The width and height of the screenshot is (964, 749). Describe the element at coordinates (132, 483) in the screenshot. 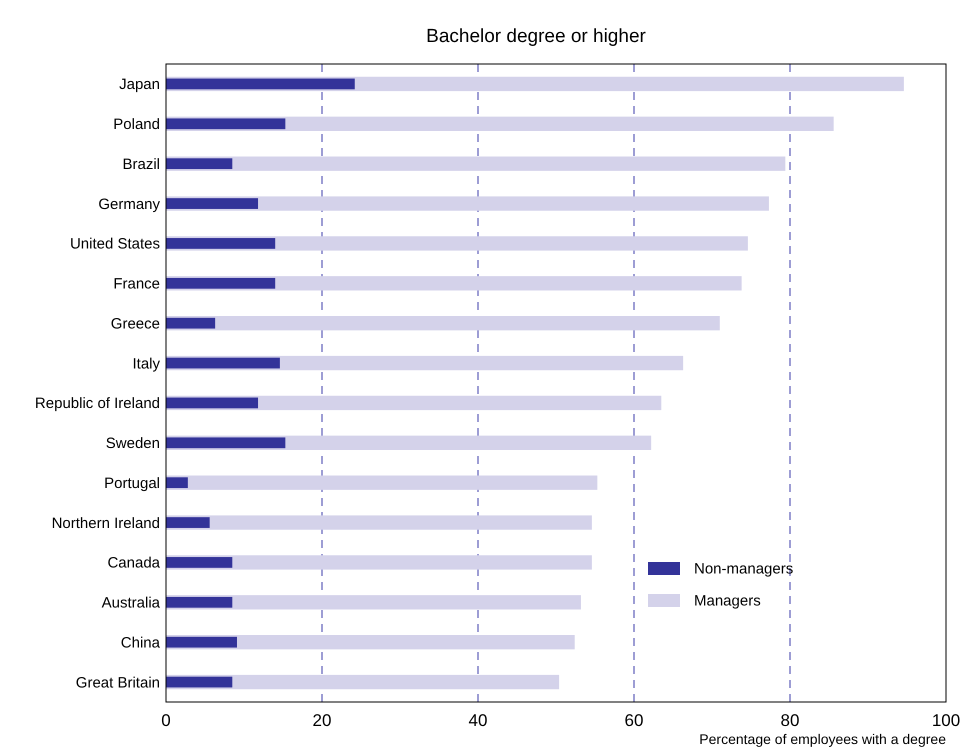

I see `y-tick-label: Portugal` at that location.